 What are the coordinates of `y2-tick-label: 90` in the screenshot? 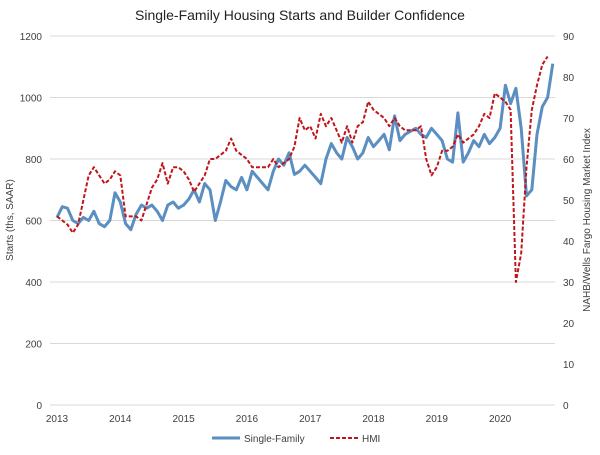 It's located at (569, 37).